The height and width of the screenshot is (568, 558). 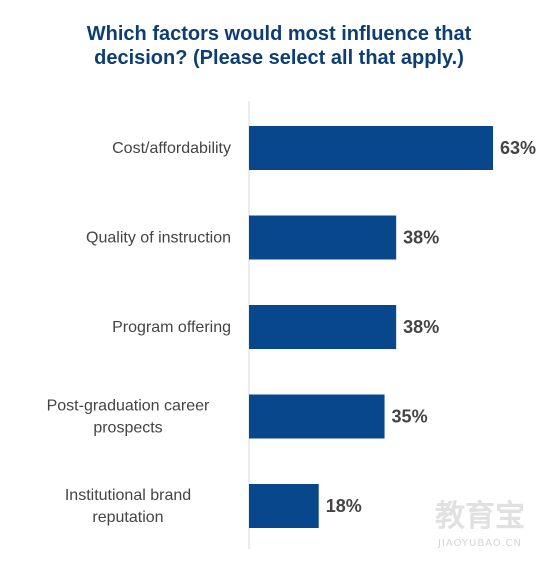 I want to click on category-label: Post-graduation career, so click(x=128, y=406).